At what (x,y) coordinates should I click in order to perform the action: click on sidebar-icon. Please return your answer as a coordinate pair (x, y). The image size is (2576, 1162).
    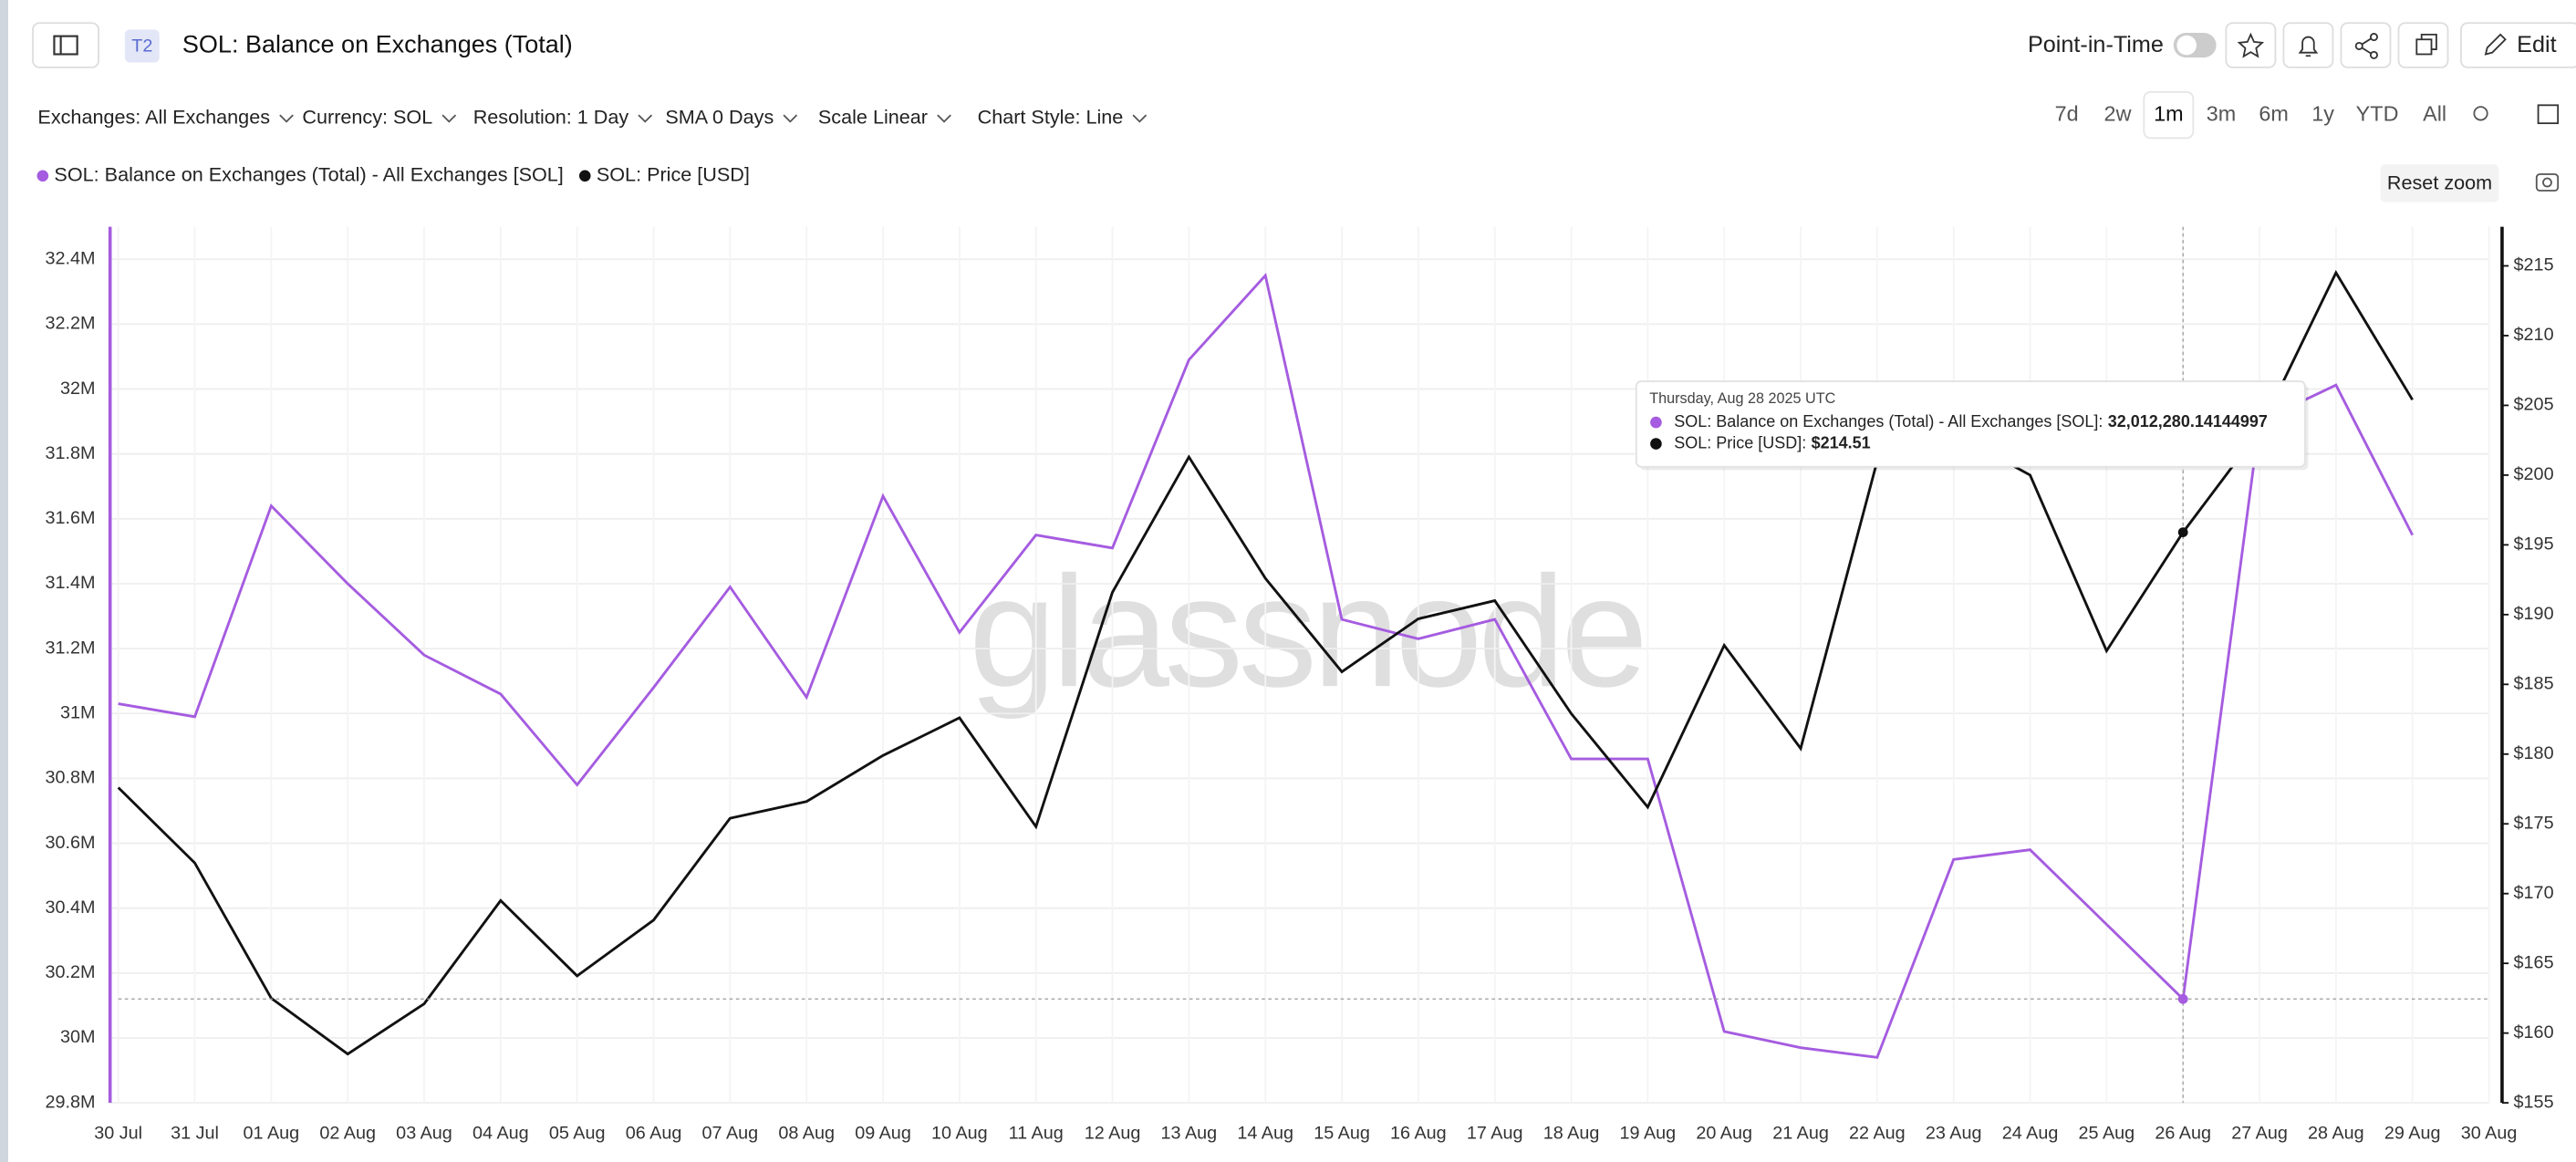
    Looking at the image, I should click on (65, 45).